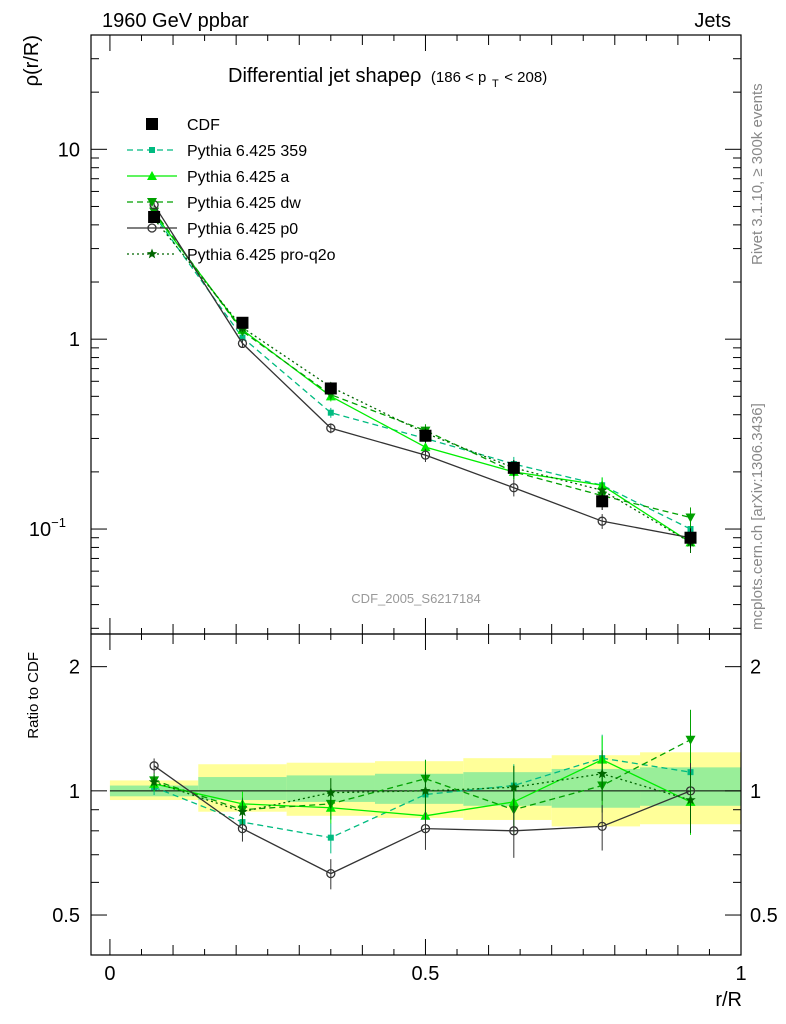 The image size is (786, 1024). I want to click on x-tick-label: 0, so click(109, 974).